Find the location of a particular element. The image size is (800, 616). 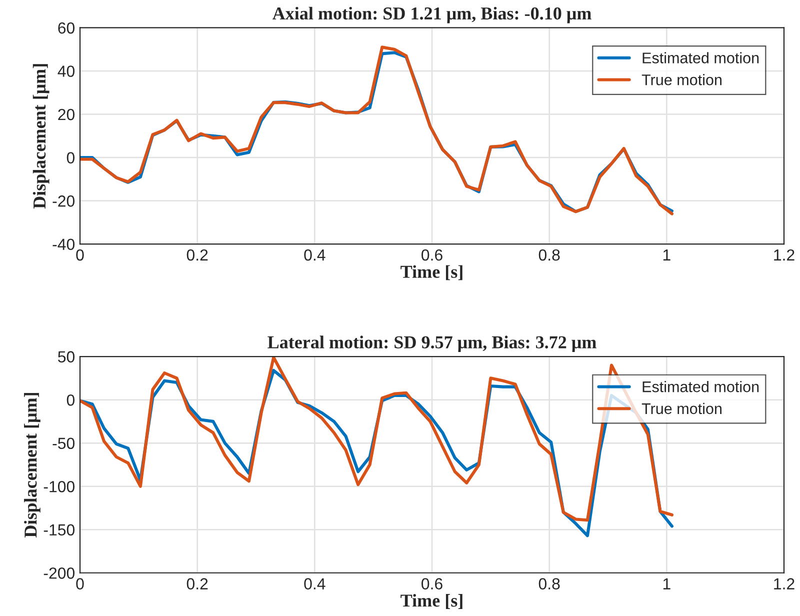

y-tick-label: -50 is located at coordinates (63, 444).